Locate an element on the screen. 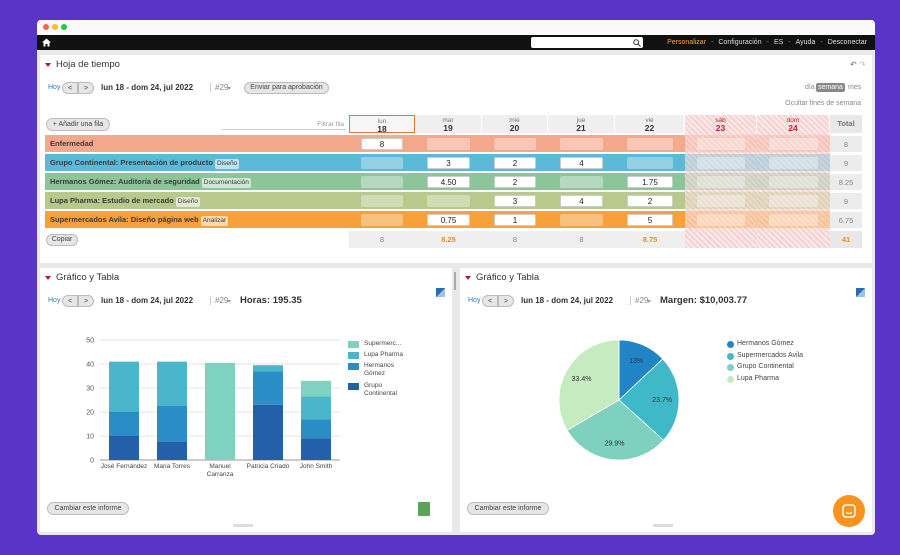  nav-link: ES is located at coordinates (778, 42).